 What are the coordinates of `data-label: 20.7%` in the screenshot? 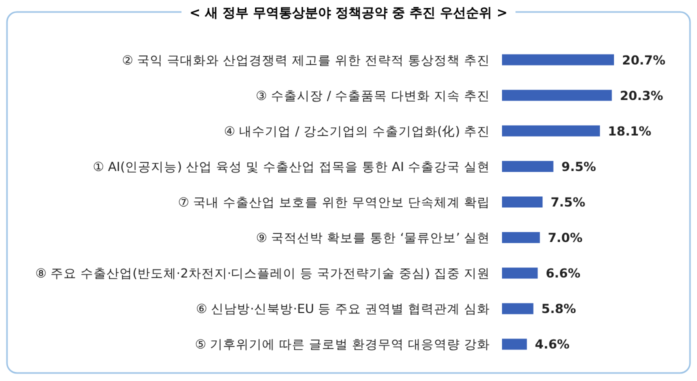 It's located at (644, 60).